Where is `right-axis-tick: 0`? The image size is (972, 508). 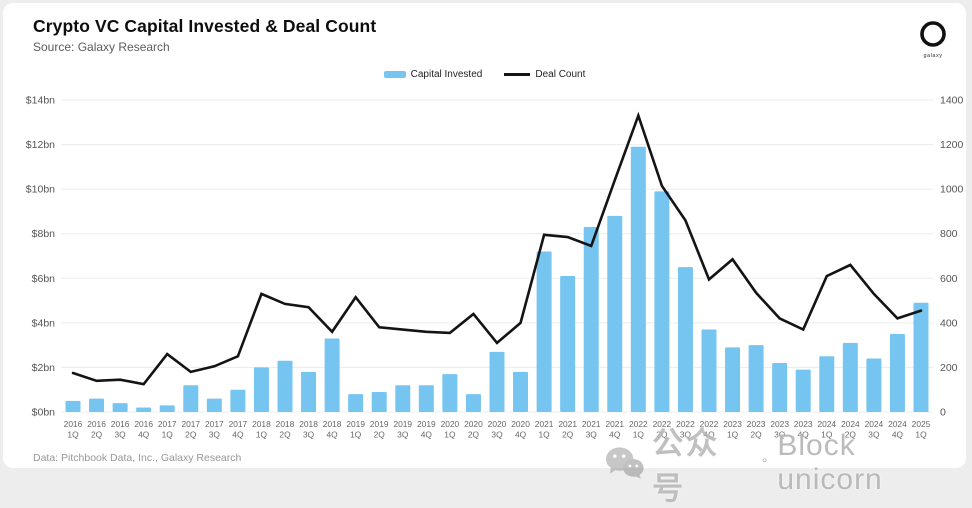
right-axis-tick: 0 is located at coordinates (943, 413).